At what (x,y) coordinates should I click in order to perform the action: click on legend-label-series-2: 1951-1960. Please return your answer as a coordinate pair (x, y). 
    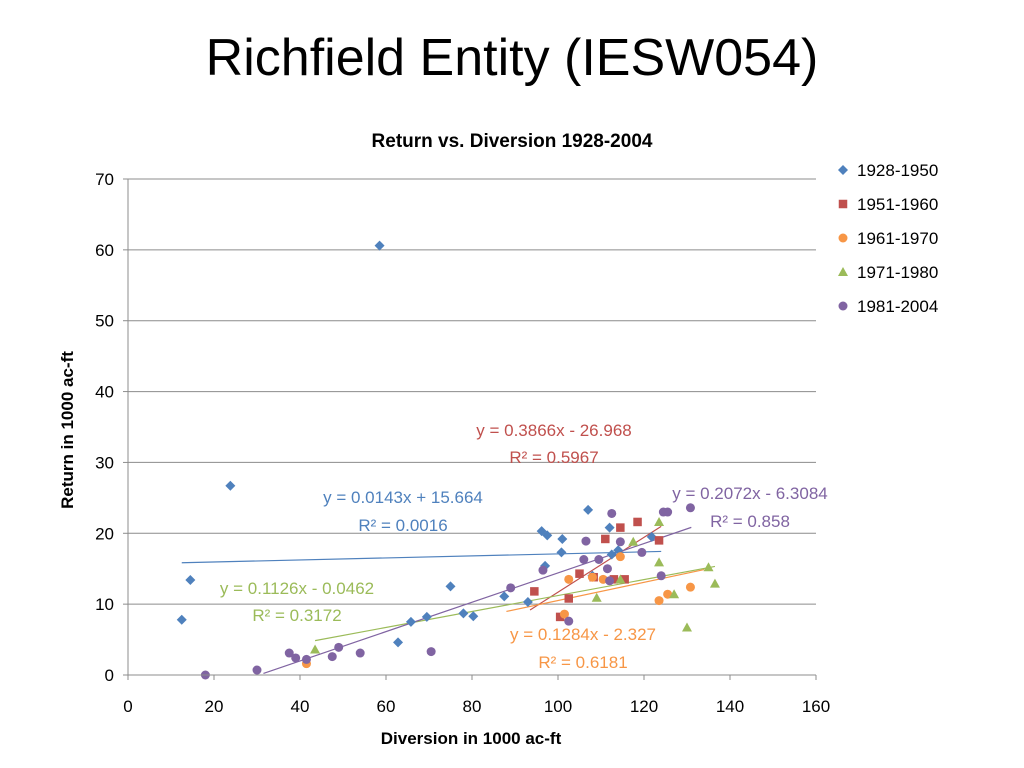
    Looking at the image, I should click on (897, 204).